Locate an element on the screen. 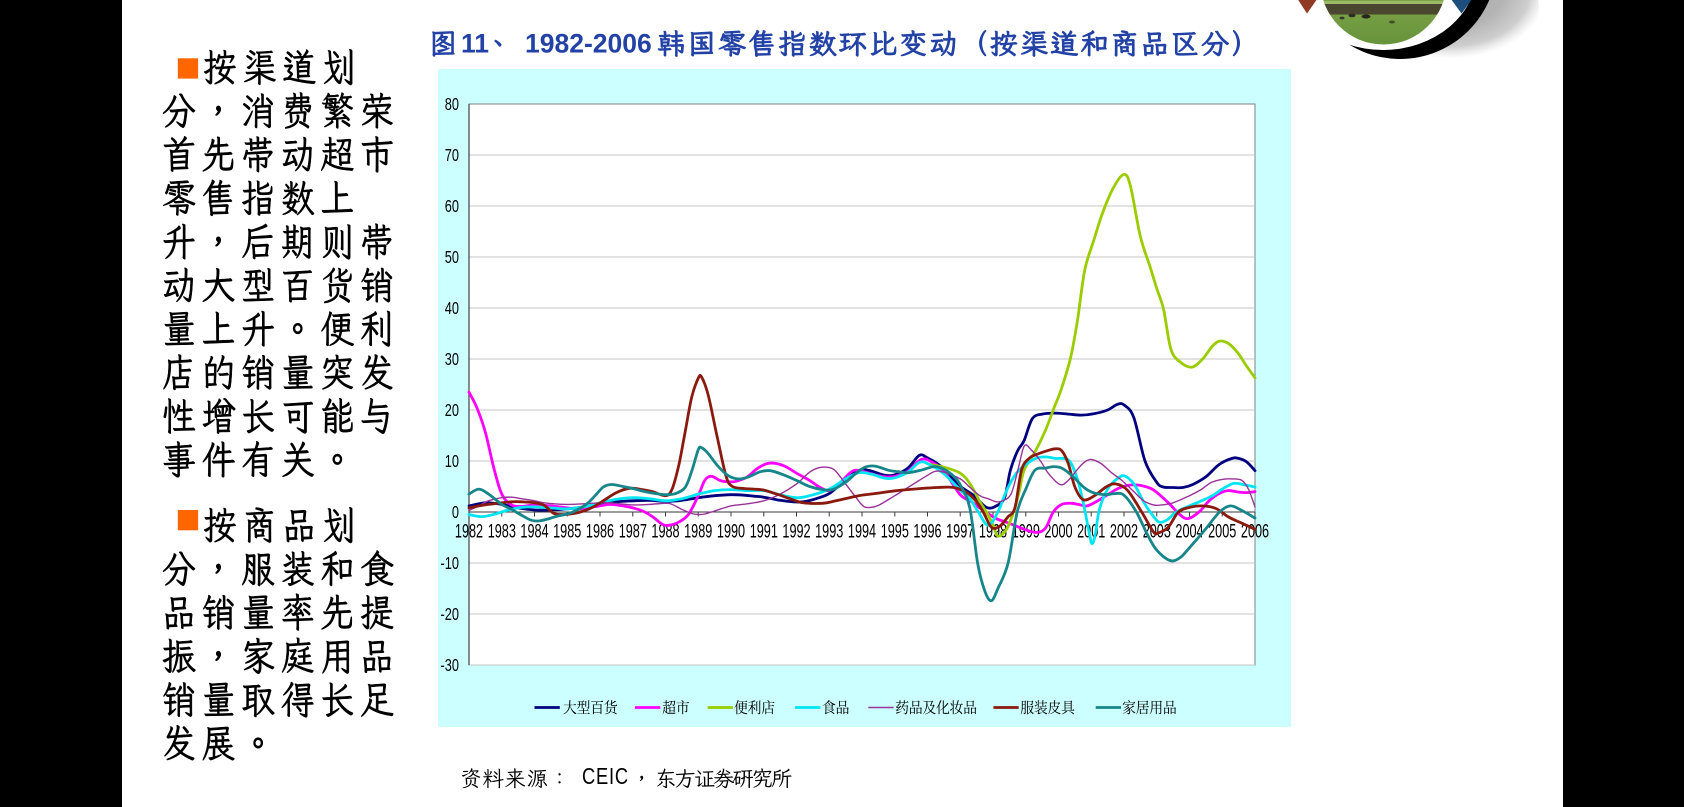  svg-text: 1990 is located at coordinates (731, 531).